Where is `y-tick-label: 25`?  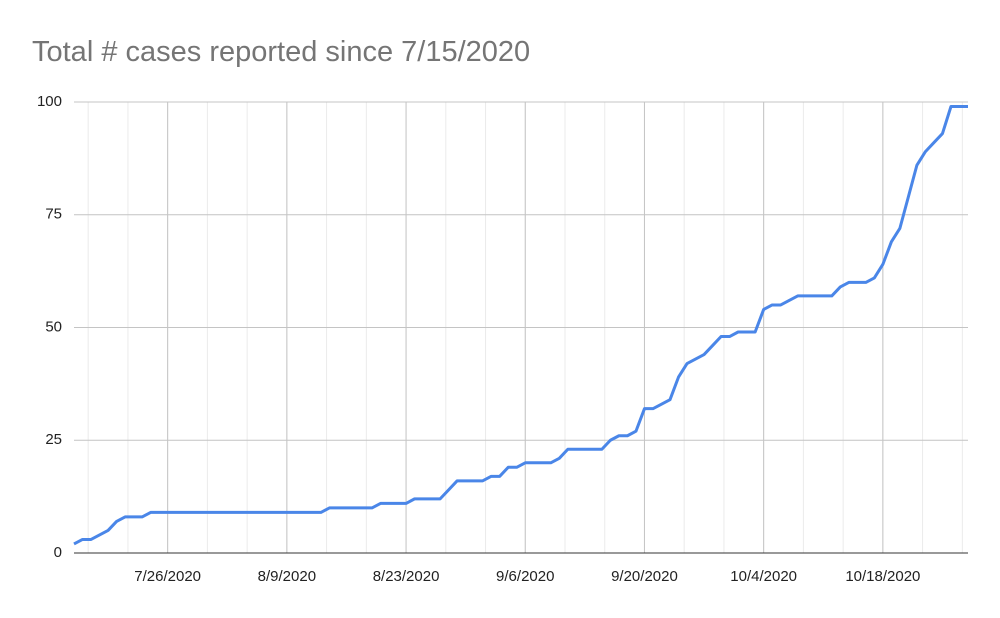 y-tick-label: 25 is located at coordinates (53, 439).